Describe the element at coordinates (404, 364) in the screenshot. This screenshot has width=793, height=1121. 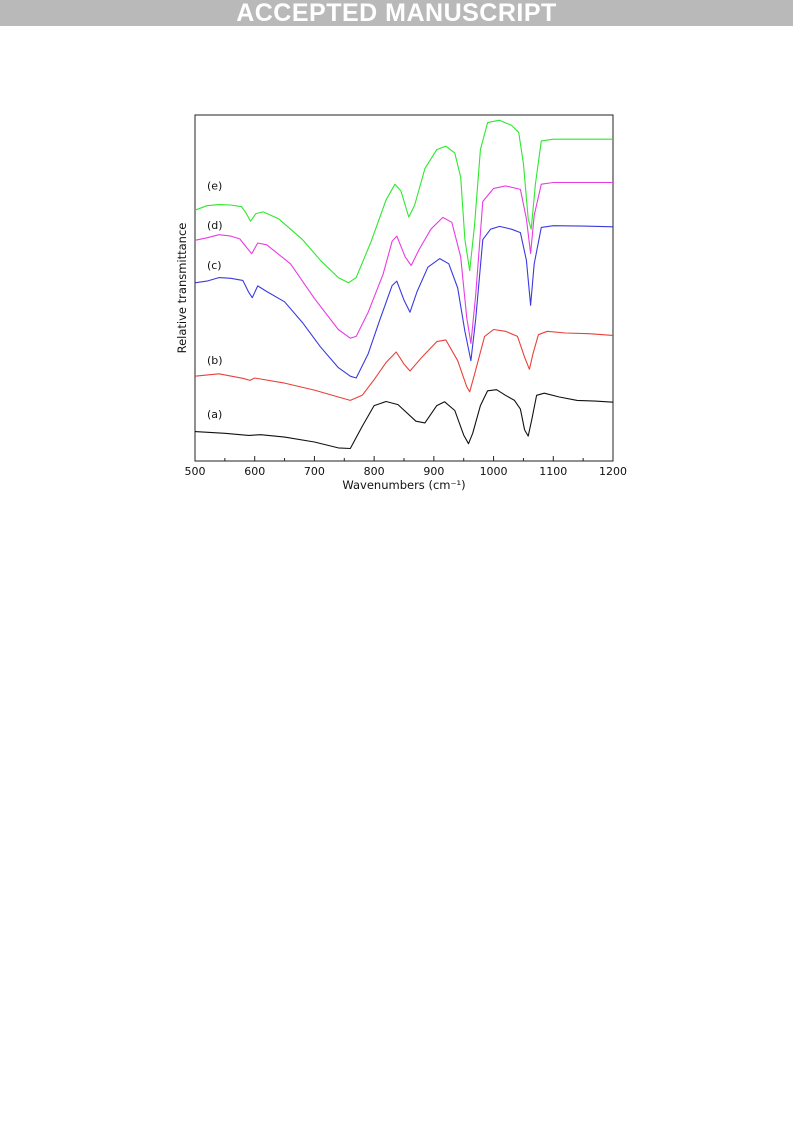
I see `series-line-b` at that location.